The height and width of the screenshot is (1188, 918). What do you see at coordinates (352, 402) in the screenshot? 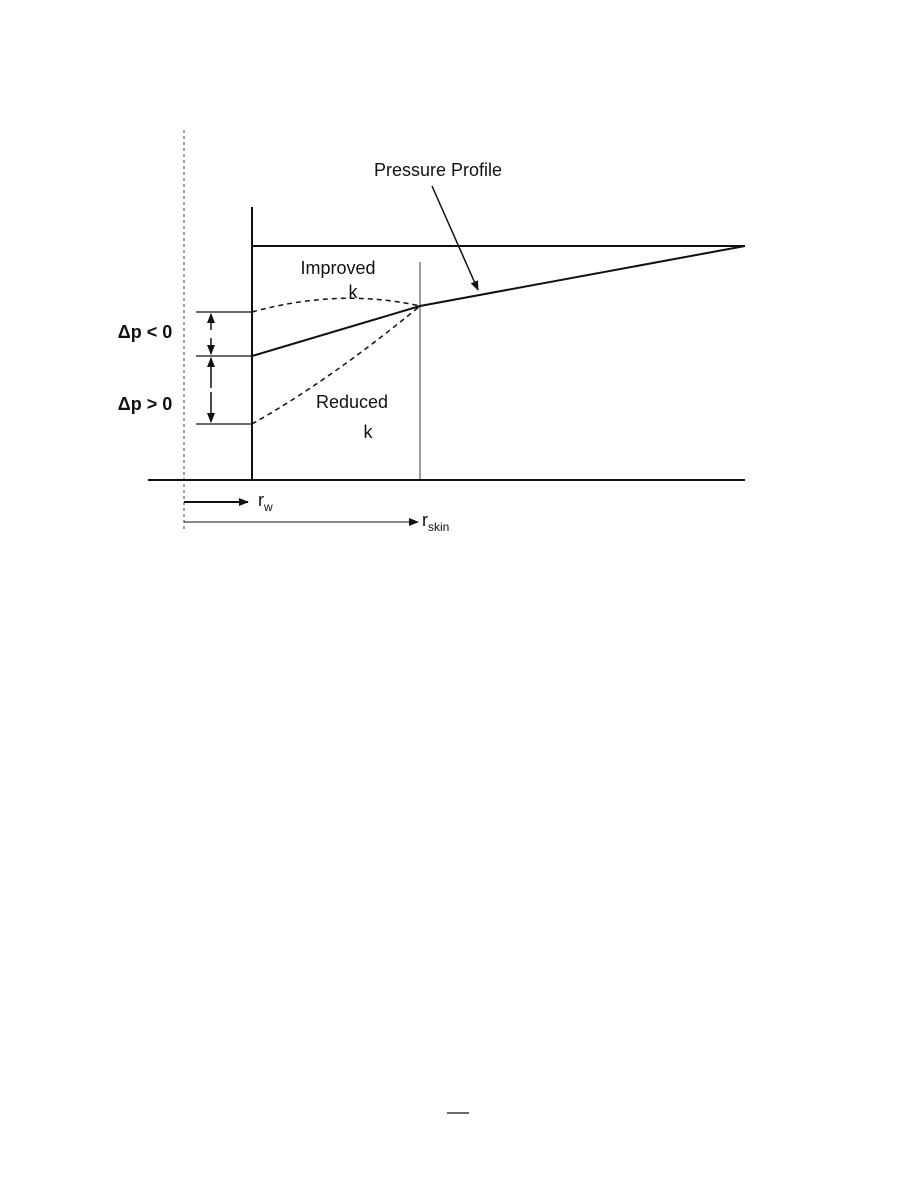
I see `reduced-label: Reduced` at bounding box center [352, 402].